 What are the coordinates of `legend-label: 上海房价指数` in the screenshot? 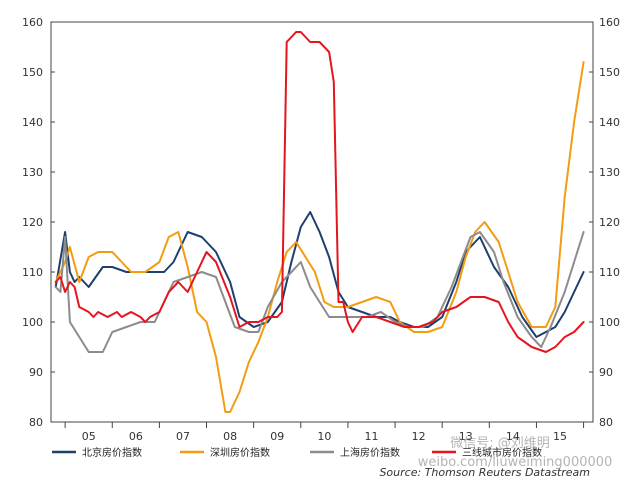 It's located at (370, 452).